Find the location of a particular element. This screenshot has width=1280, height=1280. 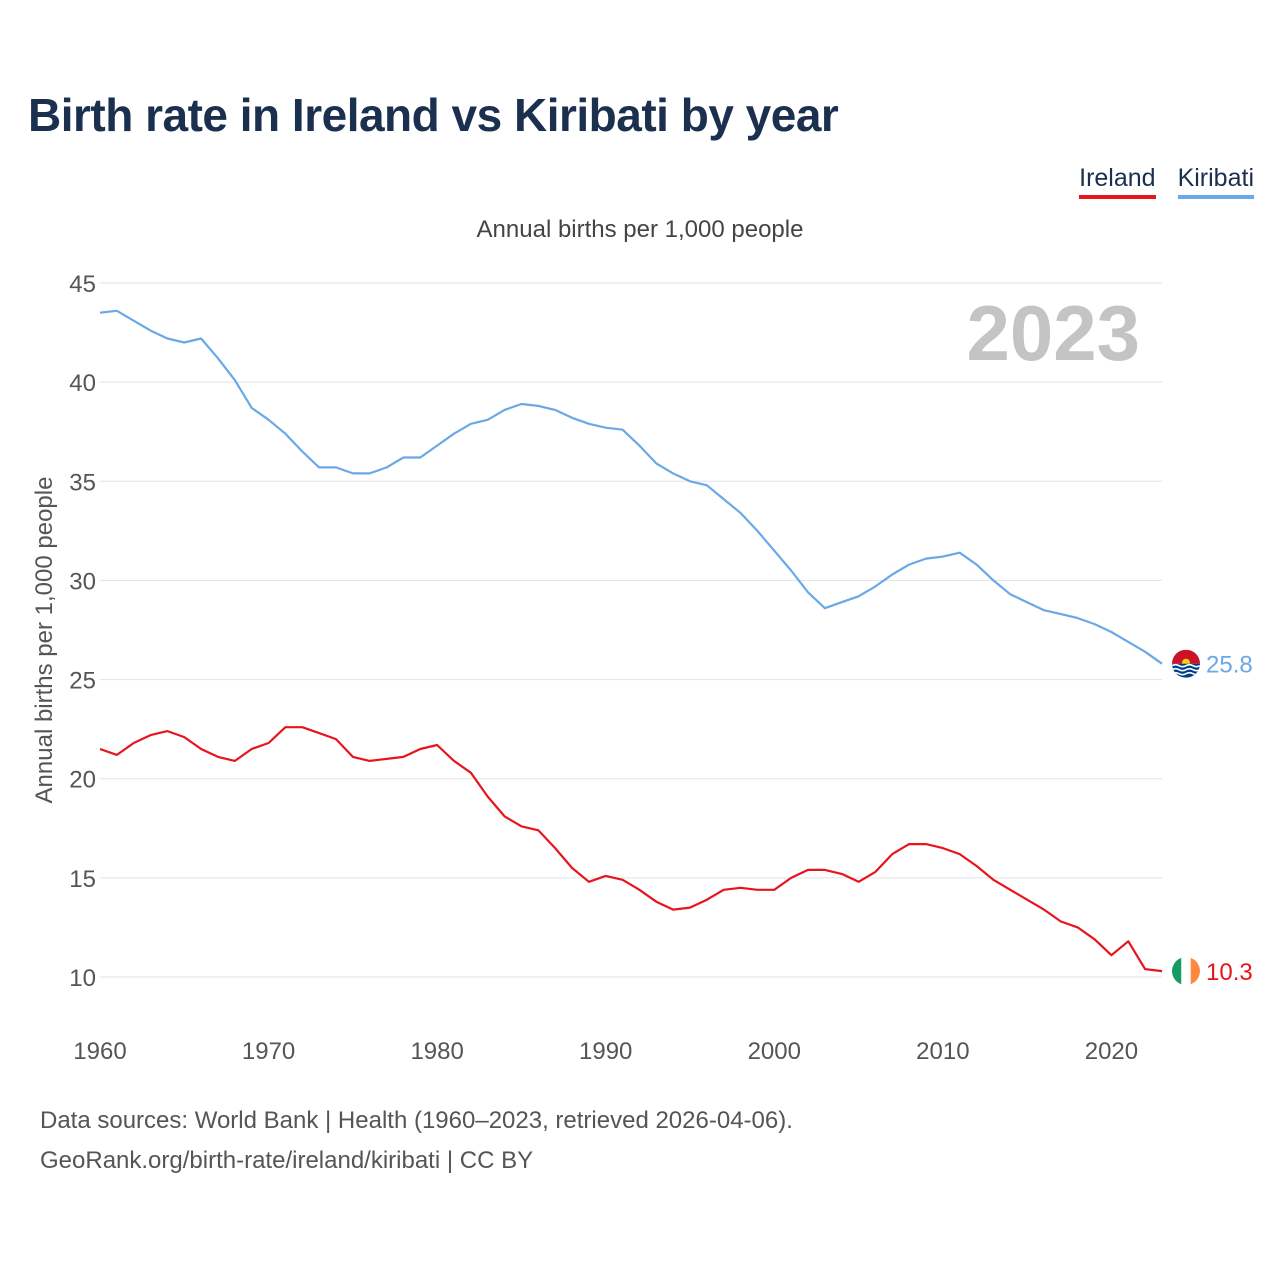

x-tick-label: 1960 is located at coordinates (99, 1051).